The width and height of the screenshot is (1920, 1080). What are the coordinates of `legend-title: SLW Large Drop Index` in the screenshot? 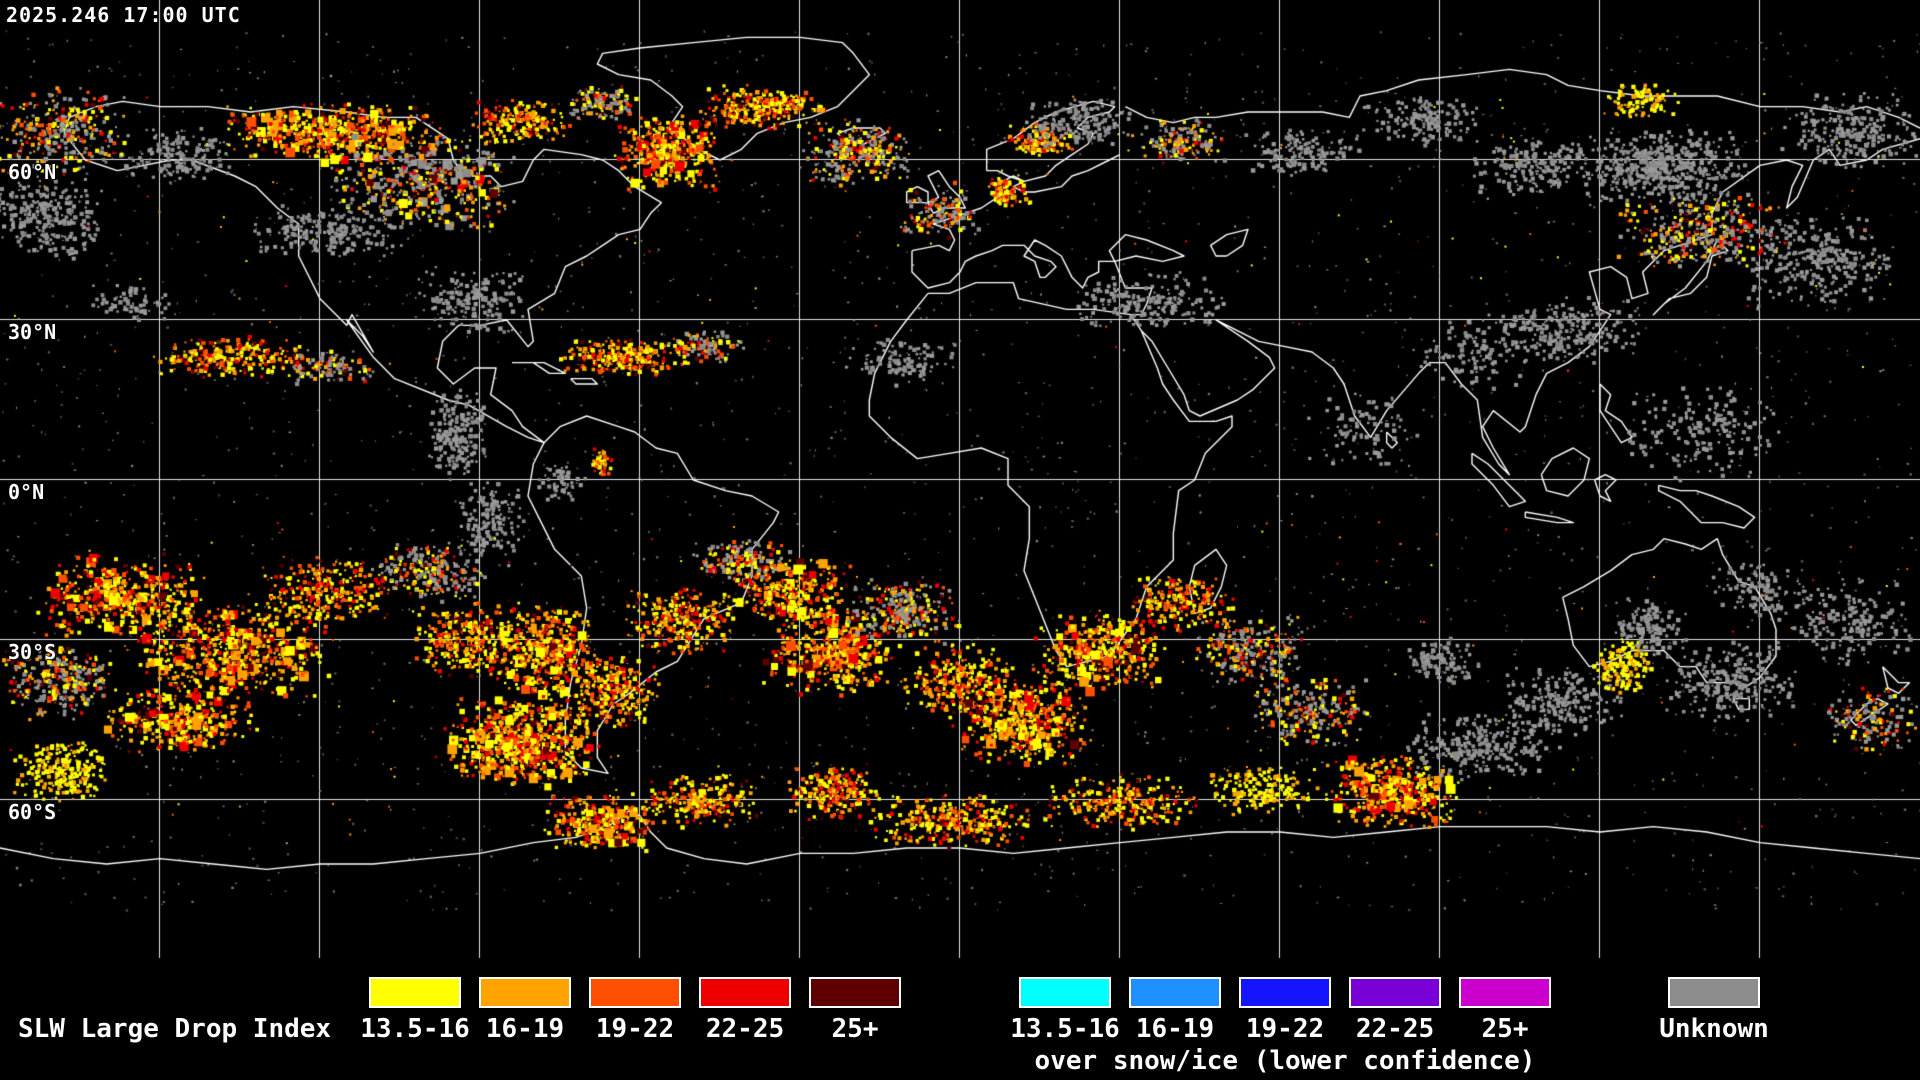 It's located at (175, 1029).